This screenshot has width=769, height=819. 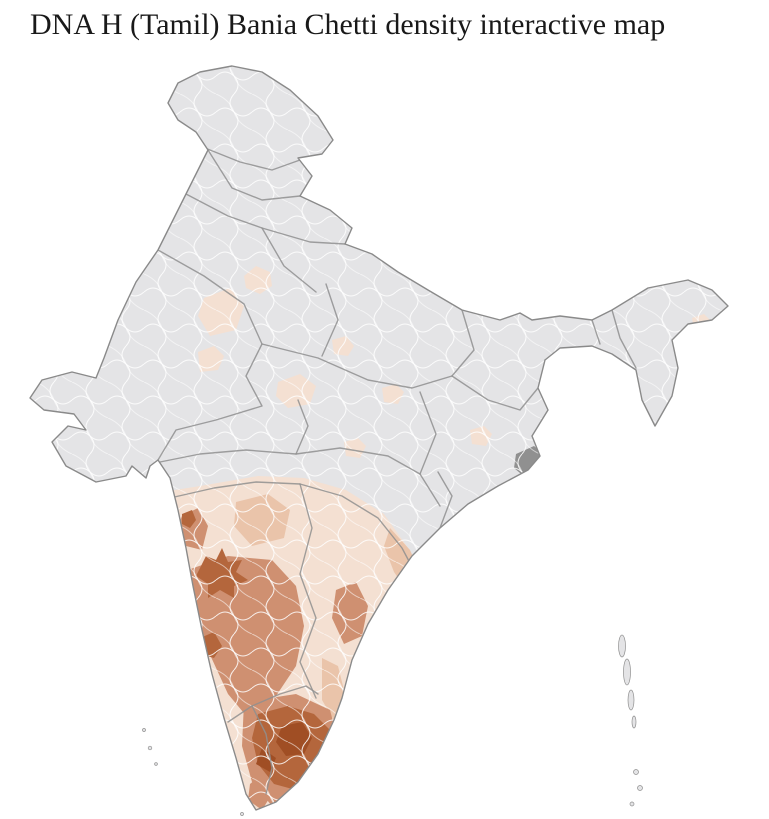 What do you see at coordinates (242, 814) in the screenshot?
I see `coastal-islet` at bounding box center [242, 814].